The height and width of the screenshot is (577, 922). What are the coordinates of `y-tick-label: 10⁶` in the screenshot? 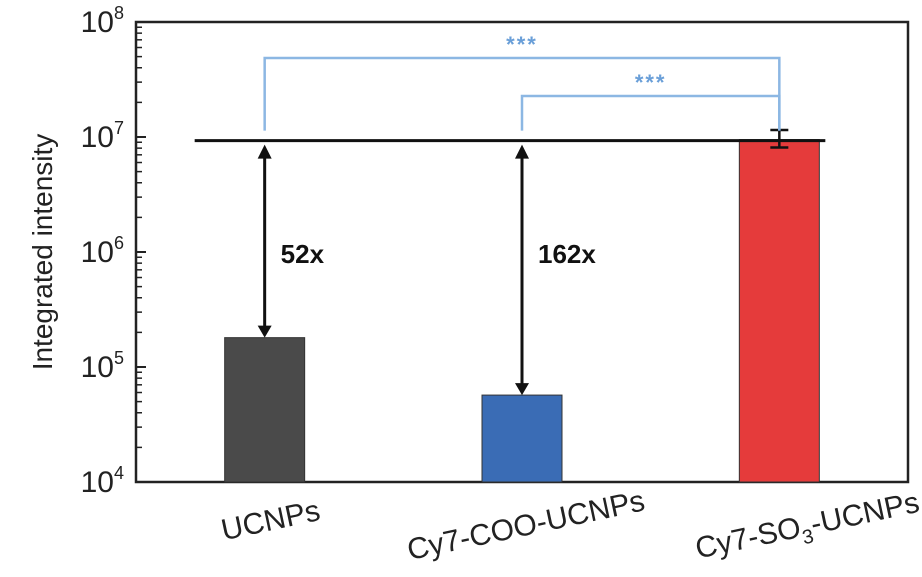 It's located at (102, 251).